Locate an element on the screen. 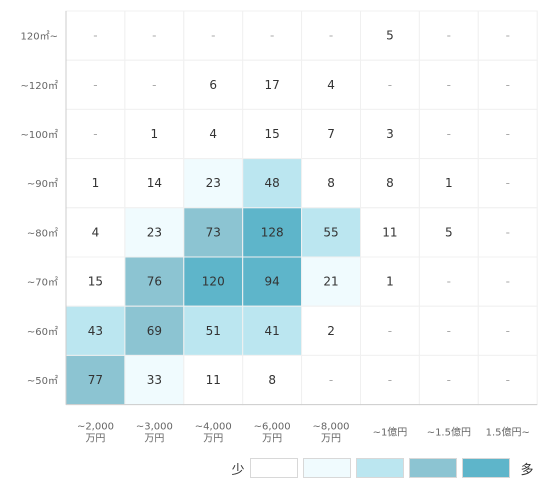 The height and width of the screenshot is (490, 549). row-label: ~70㎡ is located at coordinates (42, 283).